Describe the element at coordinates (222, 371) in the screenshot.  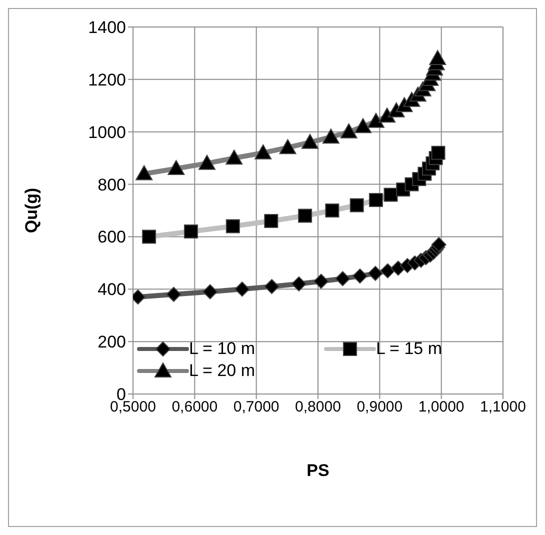
I see `legend-label: L = 20 m` at that location.